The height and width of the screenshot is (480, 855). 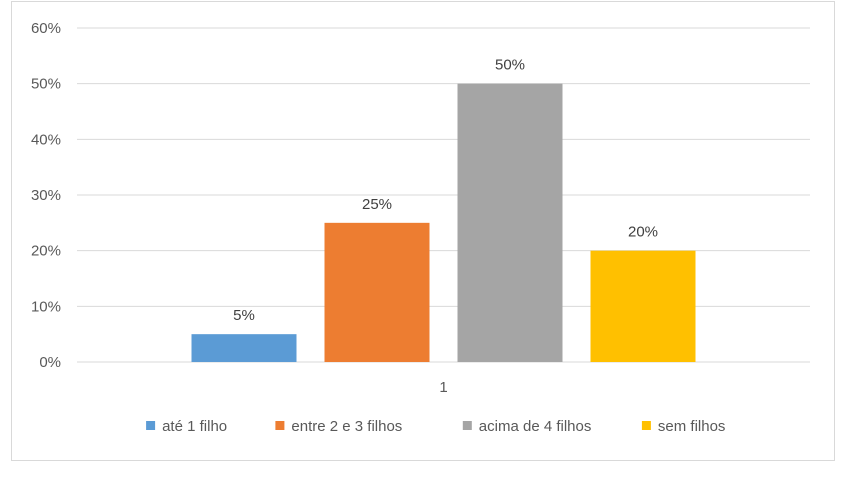 I want to click on data-label: 50%, so click(x=510, y=65).